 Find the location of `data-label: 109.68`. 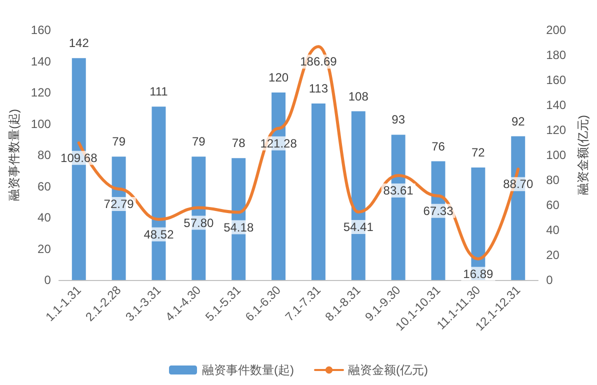

data-label: 109.68 is located at coordinates (79, 157).